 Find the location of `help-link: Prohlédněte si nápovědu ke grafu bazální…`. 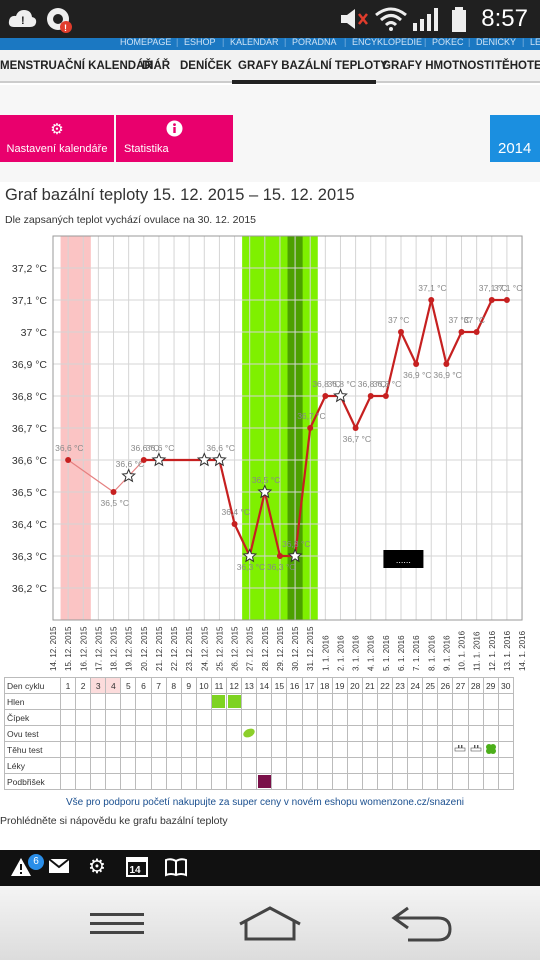

help-link: Prohlédněte si nápovědu ke grafu bazální… is located at coordinates (114, 821).